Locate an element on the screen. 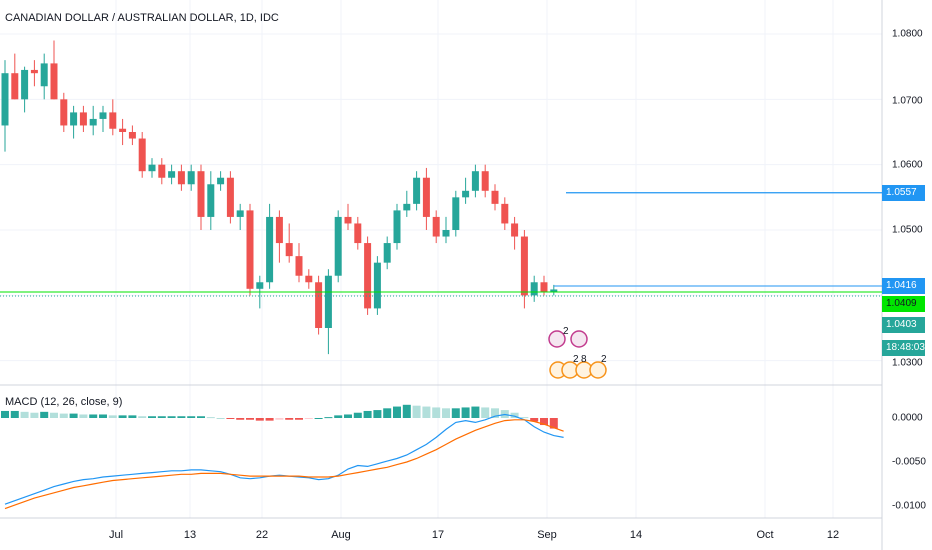  economic-event-markers: 2 2 8 2 is located at coordinates (577, 352).